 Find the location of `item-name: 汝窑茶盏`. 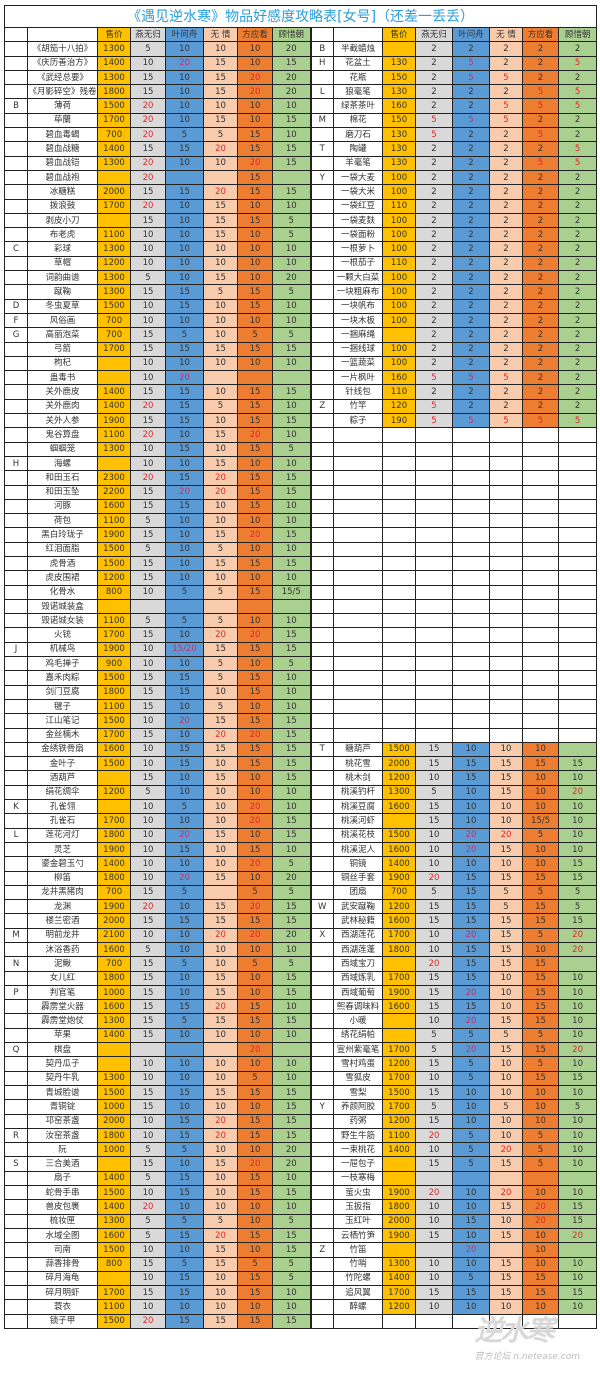

item-name: 汝窑茶盏 is located at coordinates (62, 1135).